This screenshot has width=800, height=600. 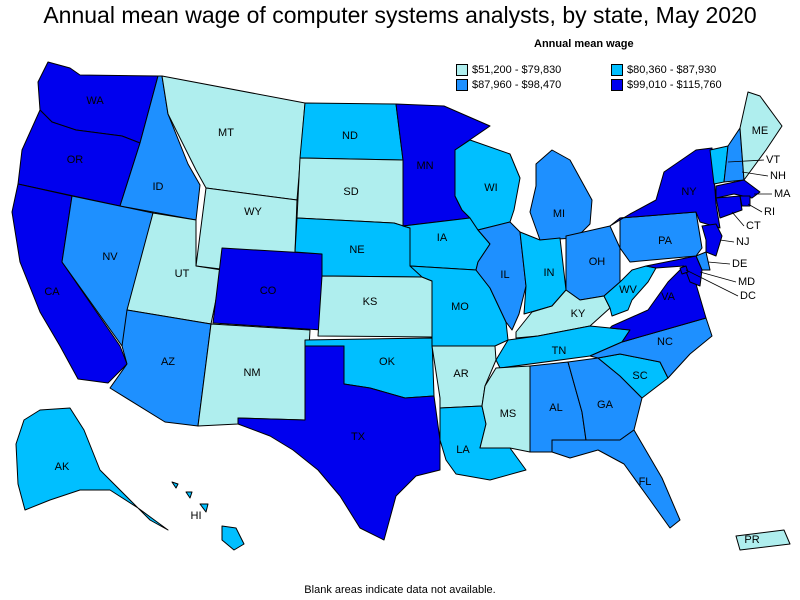 What do you see at coordinates (718, 277) in the screenshot?
I see `leader-line-md` at bounding box center [718, 277].